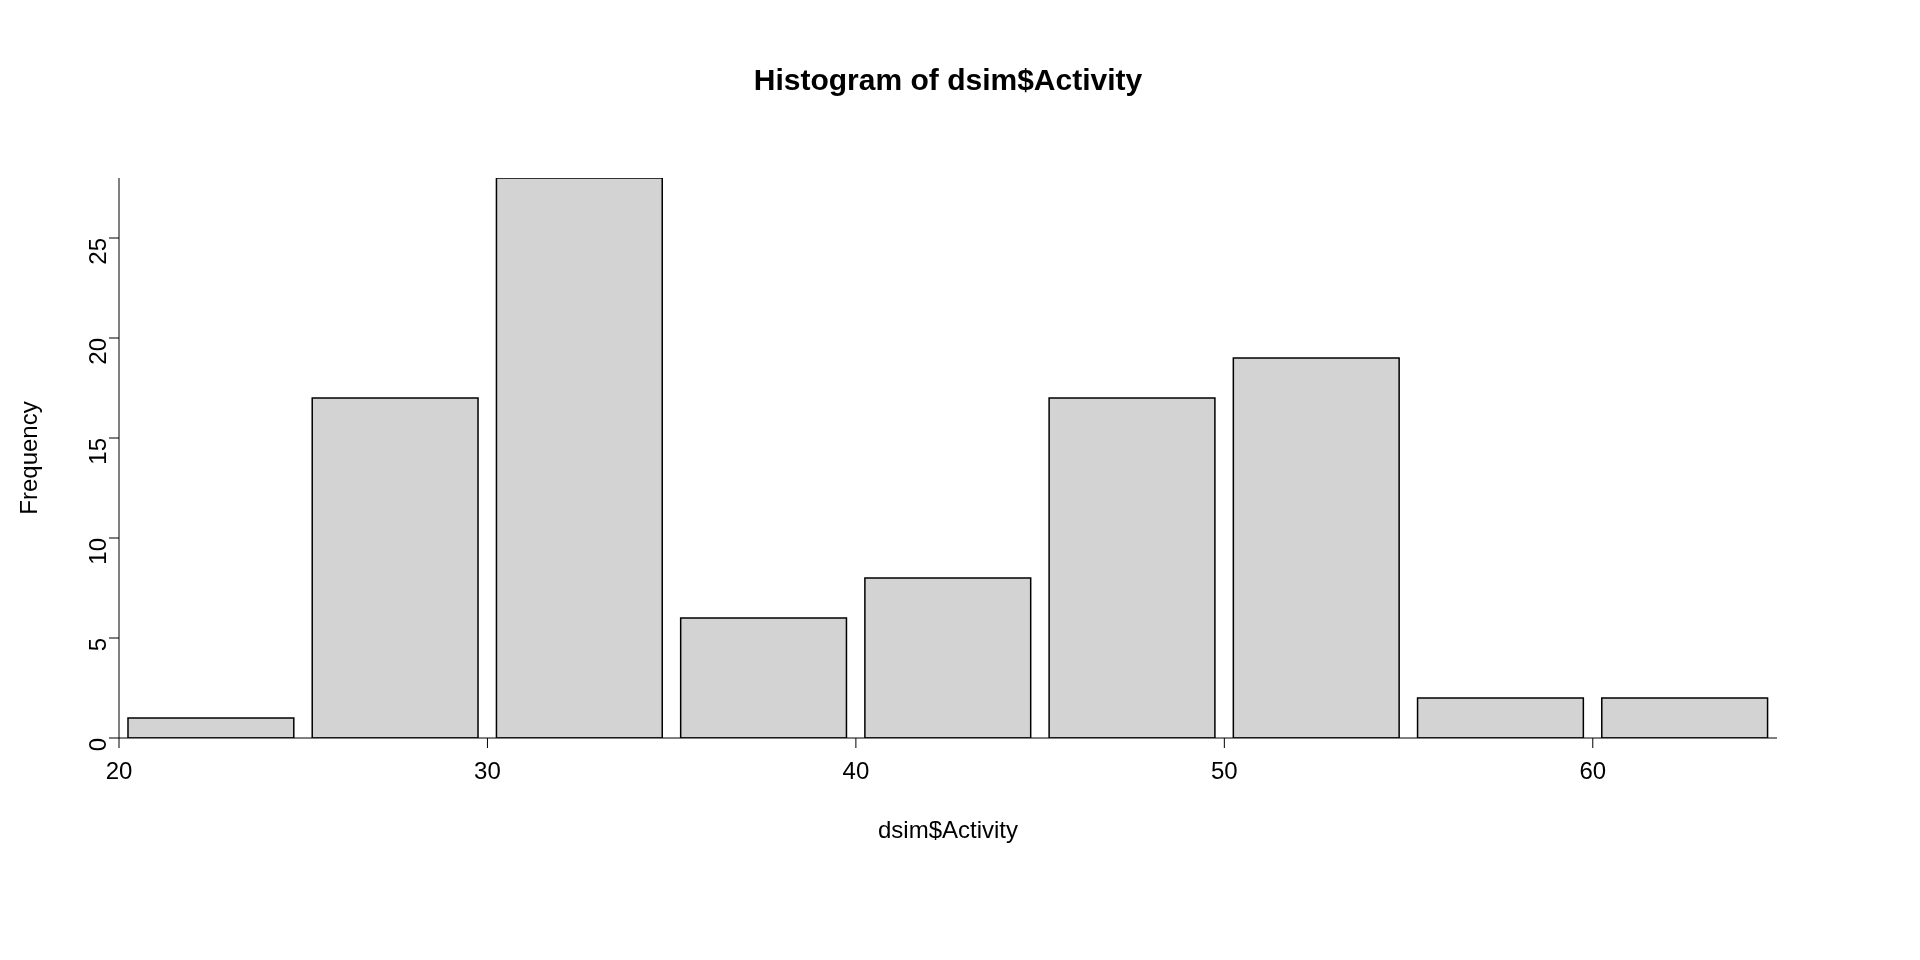 The image size is (1920, 960). I want to click on x-tick-label: 60, so click(1593, 771).